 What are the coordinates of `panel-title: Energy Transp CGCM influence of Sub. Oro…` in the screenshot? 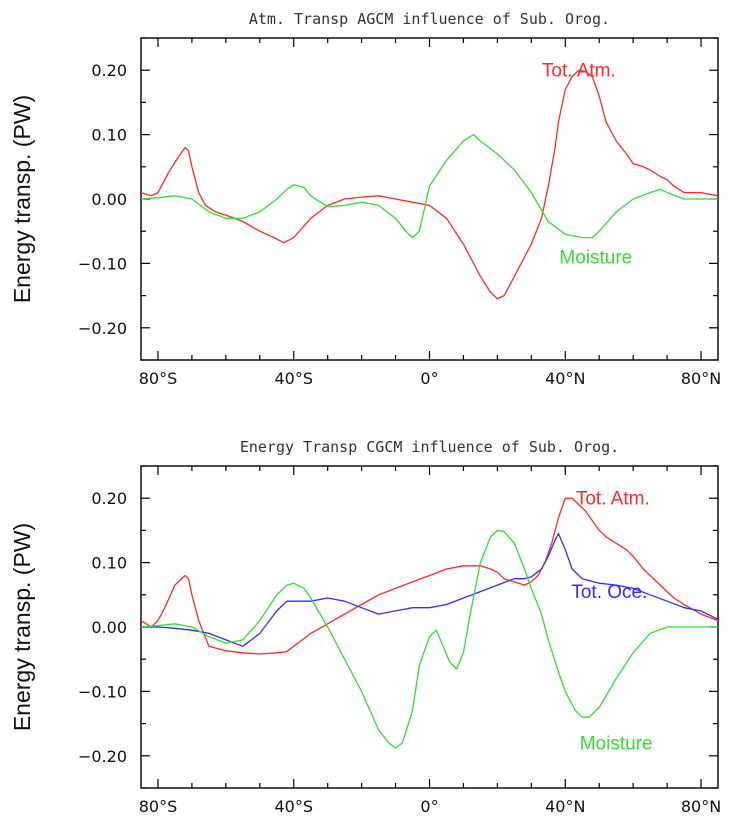 It's located at (429, 447).